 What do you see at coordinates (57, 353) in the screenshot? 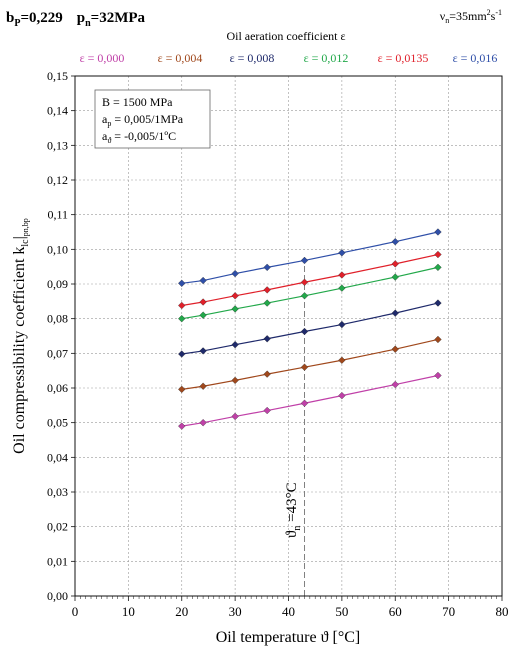
I see `y-tick-label: 0,07` at bounding box center [57, 353].